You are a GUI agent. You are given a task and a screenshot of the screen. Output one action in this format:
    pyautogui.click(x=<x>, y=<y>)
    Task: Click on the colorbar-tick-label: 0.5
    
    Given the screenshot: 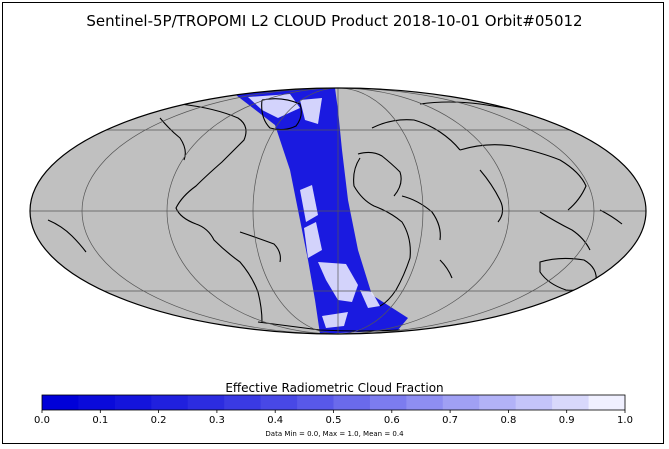 What is the action you would take?
    pyautogui.click(x=334, y=420)
    